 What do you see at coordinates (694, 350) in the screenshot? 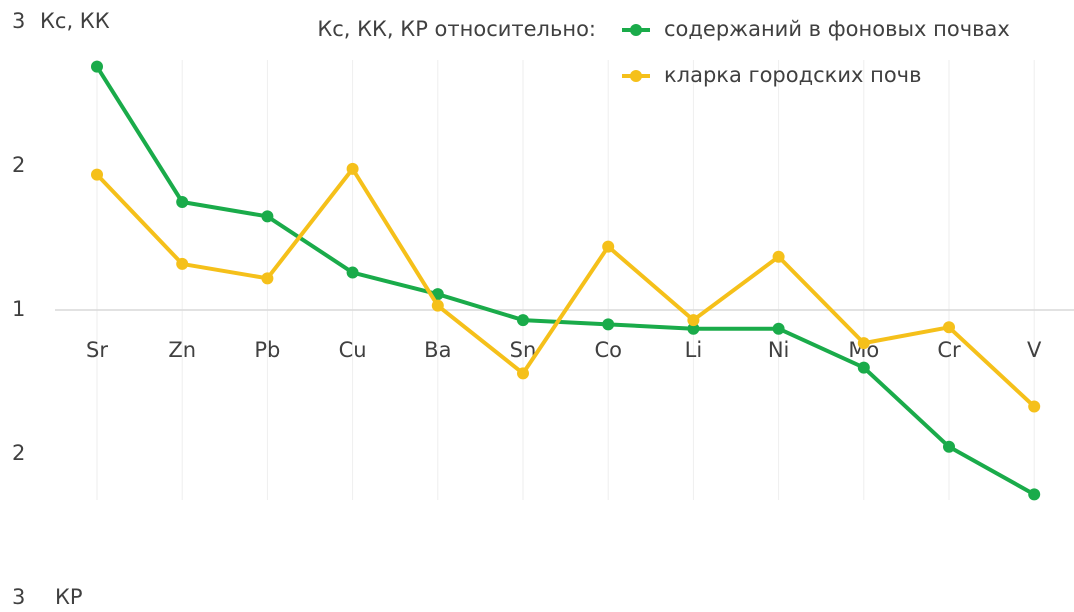
I see `x-tick-label: Li` at bounding box center [694, 350].